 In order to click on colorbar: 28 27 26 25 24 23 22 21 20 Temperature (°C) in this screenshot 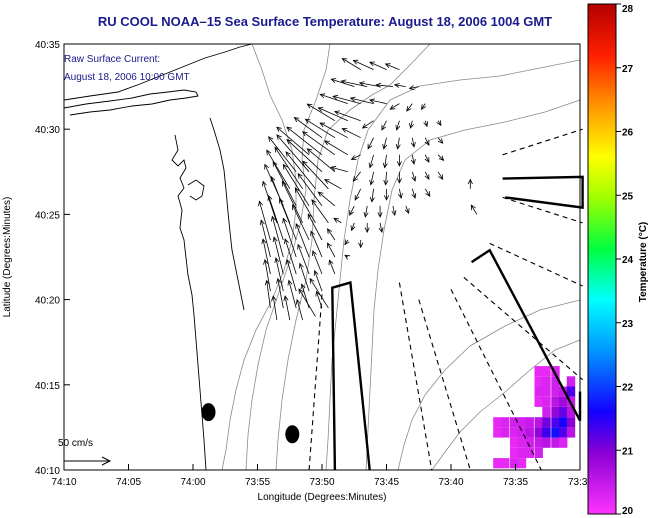, I will do `click(618, 260)`.